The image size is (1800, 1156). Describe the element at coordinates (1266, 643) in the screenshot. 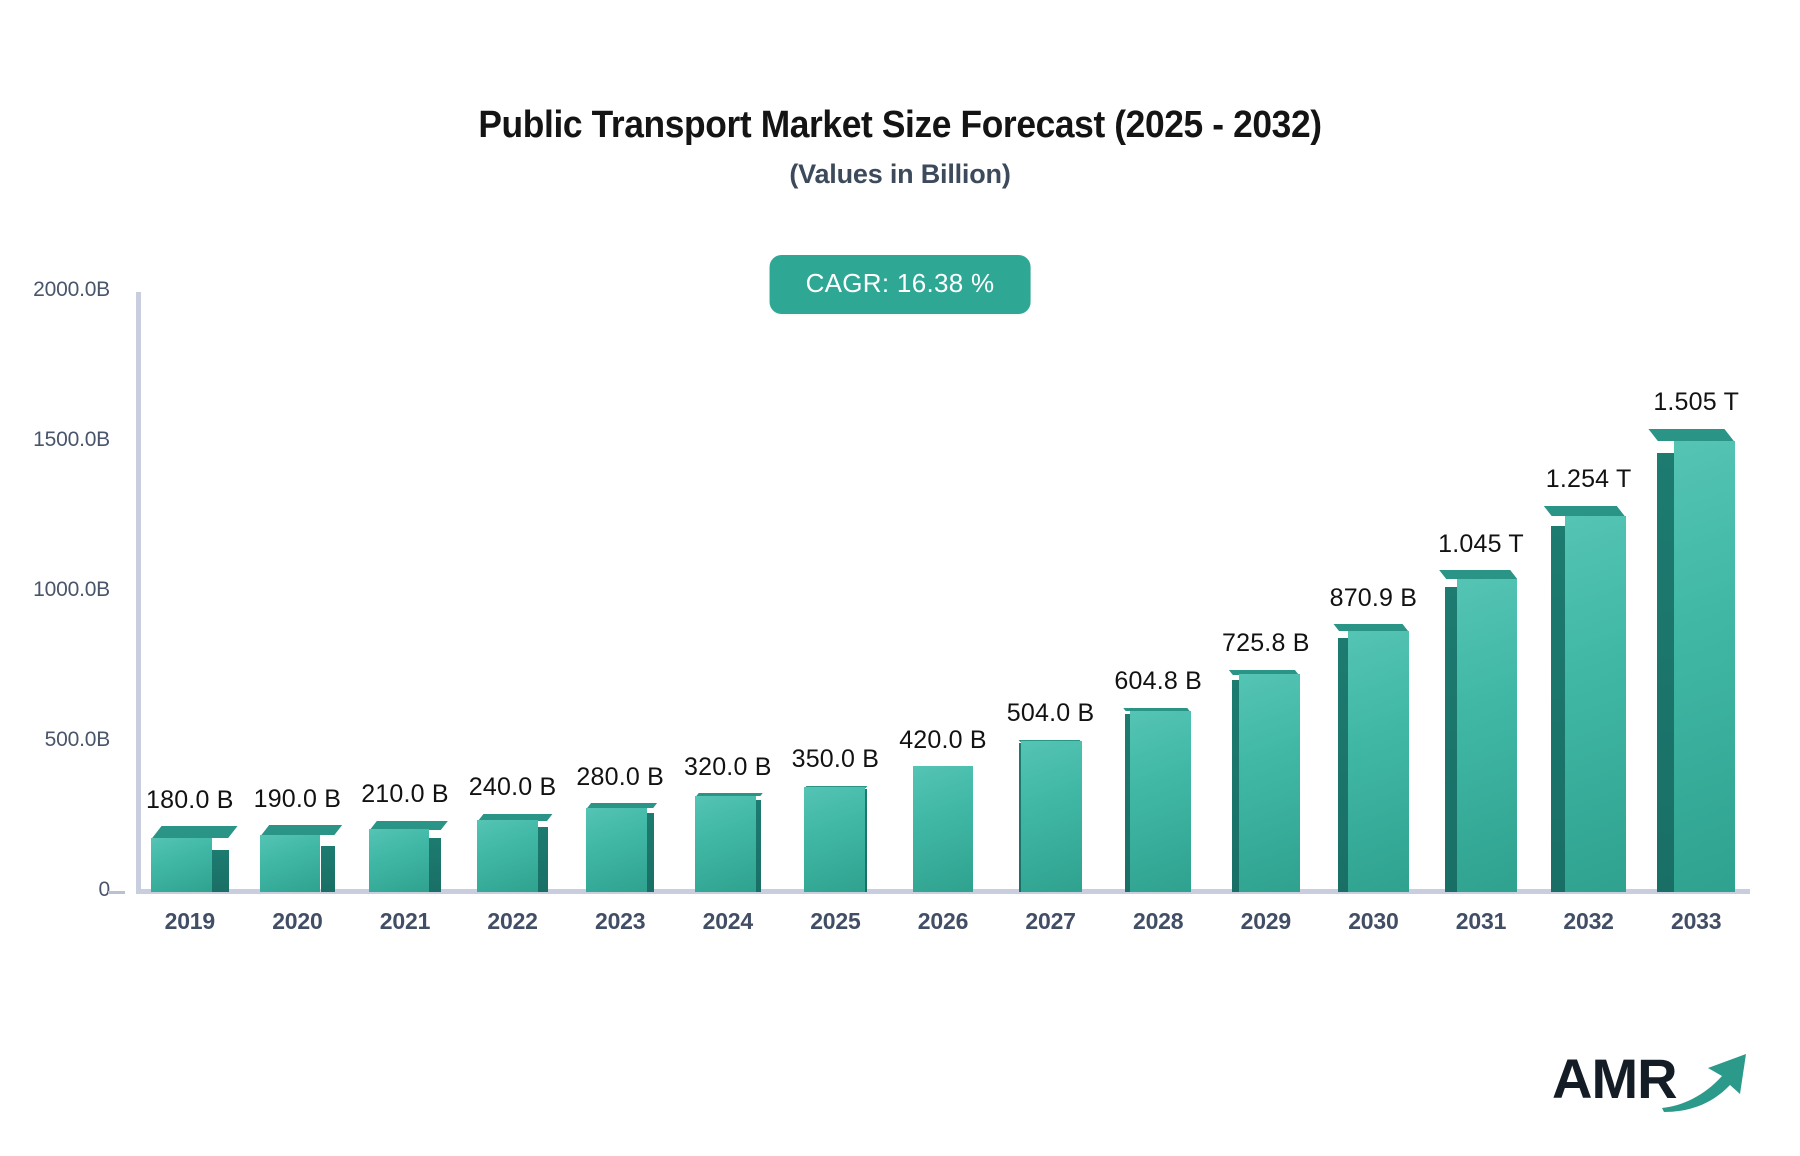

I see `bar-value-label: 725.8 B` at that location.